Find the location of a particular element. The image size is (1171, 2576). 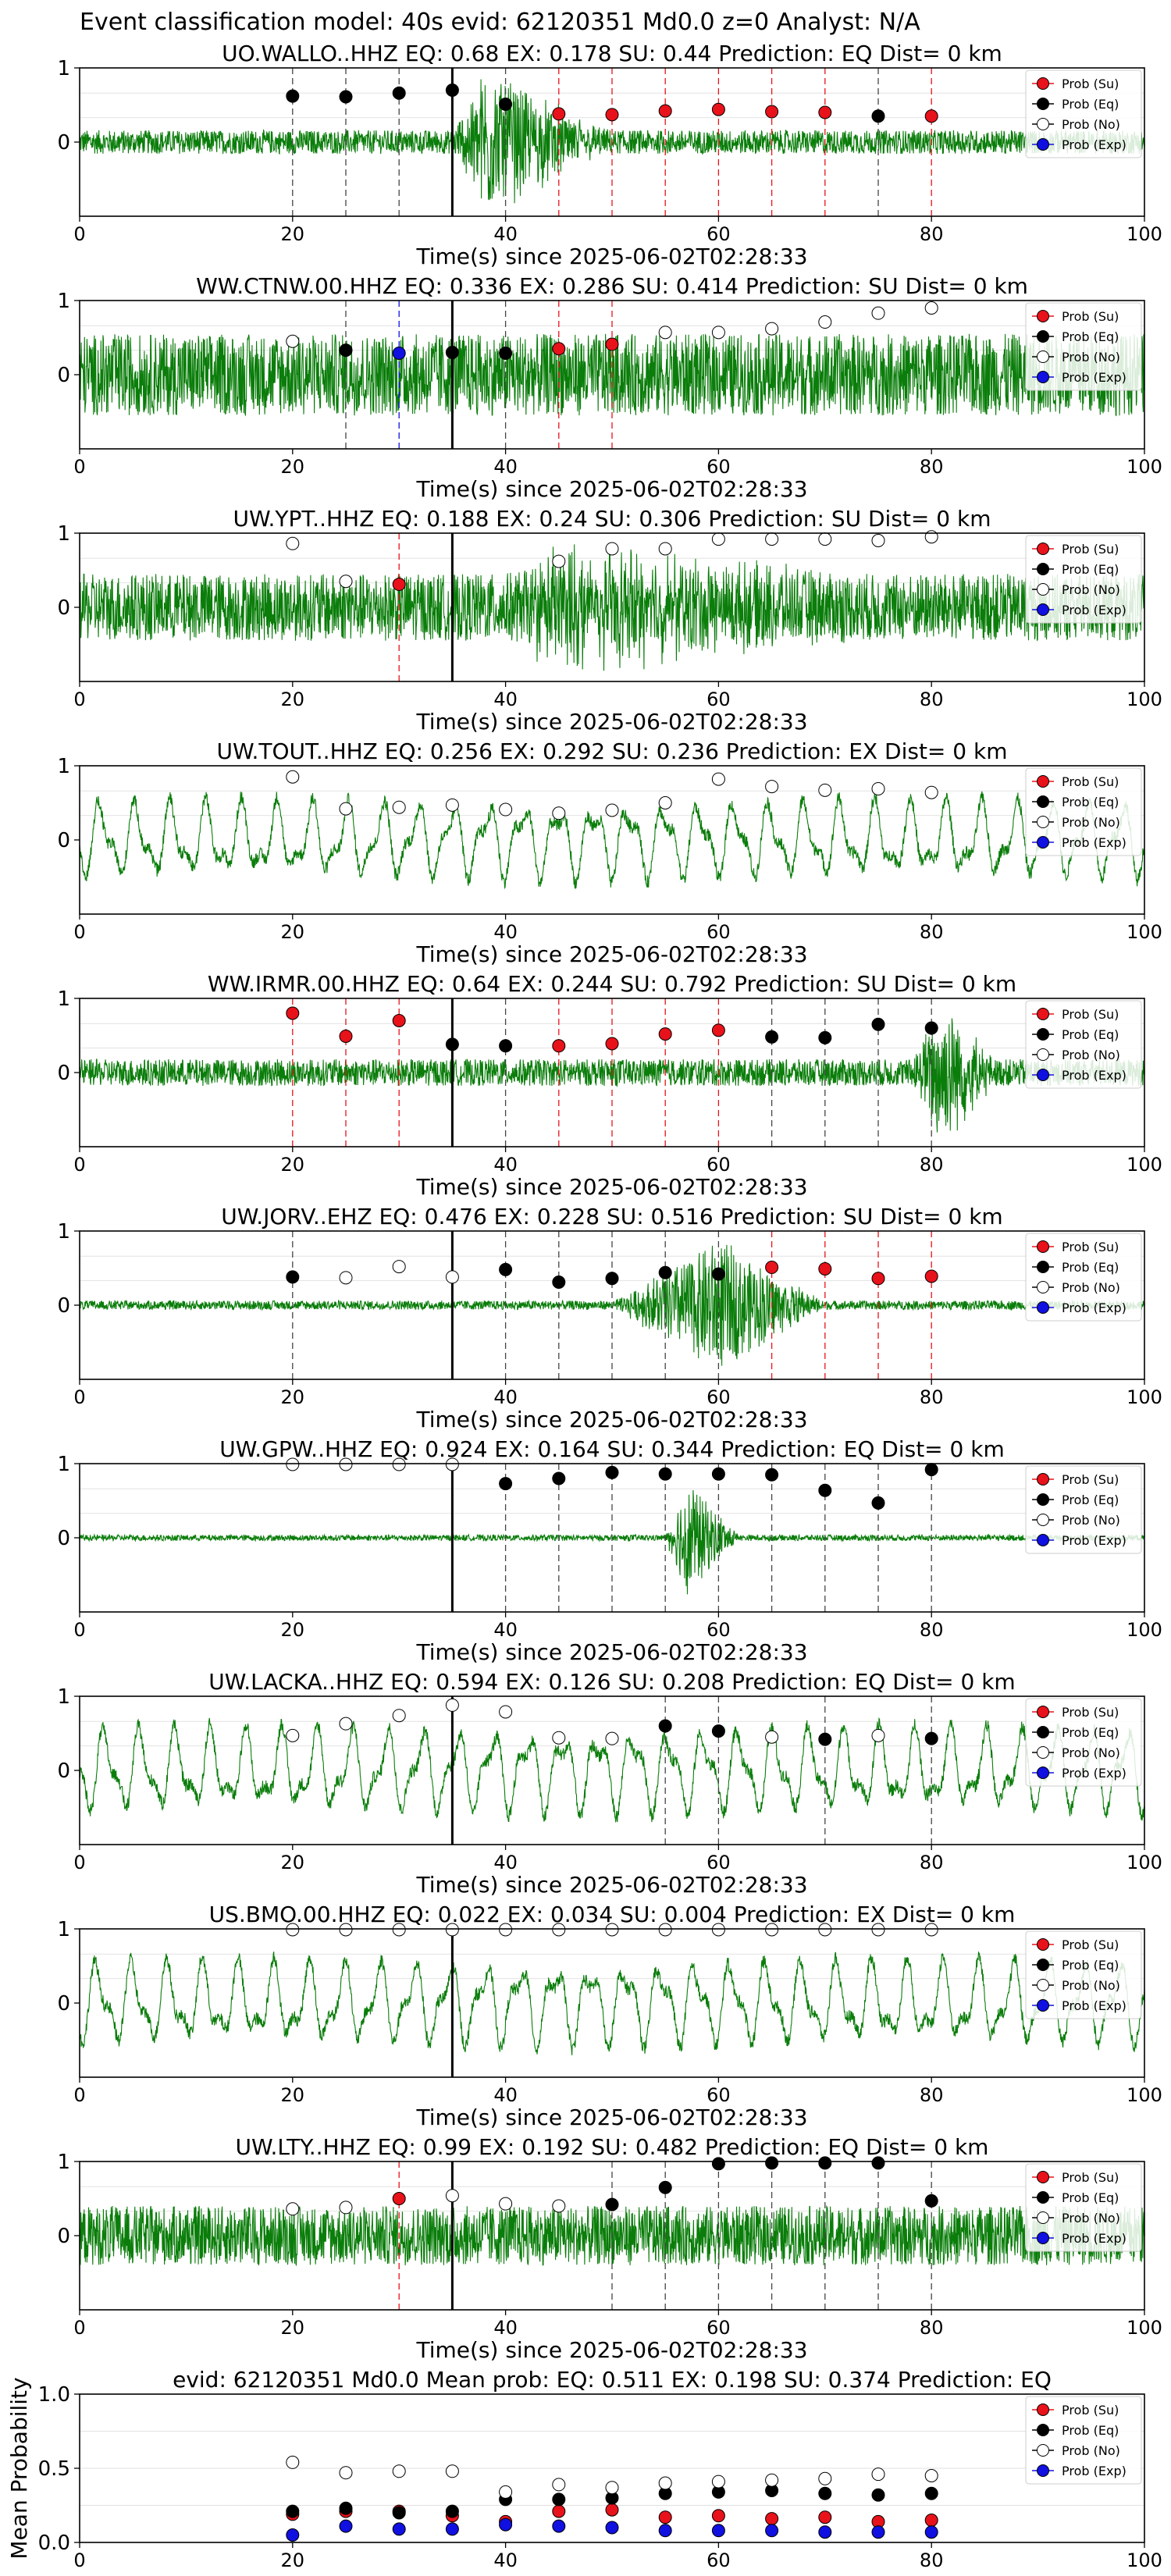

mean-prob-point-eq is located at coordinates (293, 2511).